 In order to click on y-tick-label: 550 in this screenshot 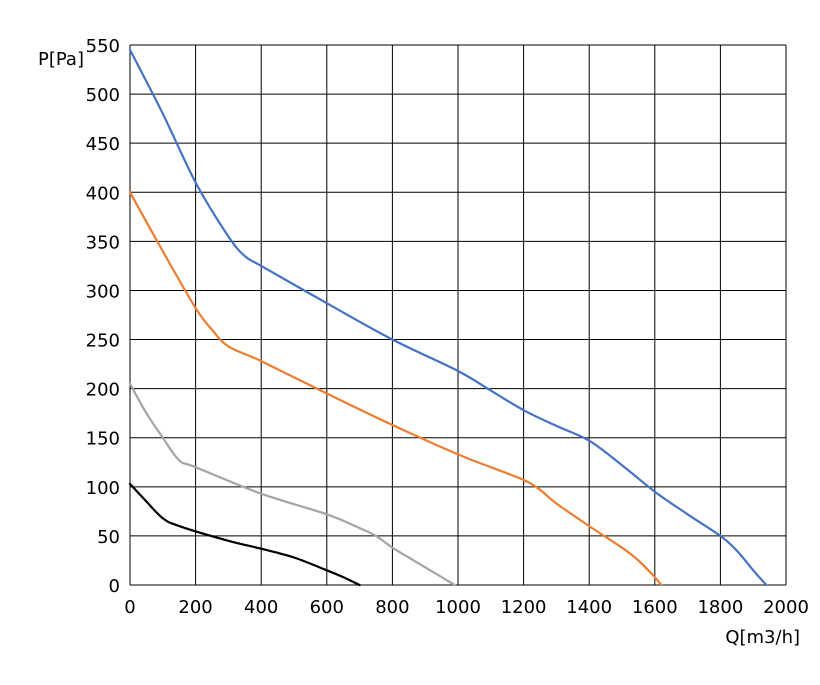, I will do `click(103, 46)`.